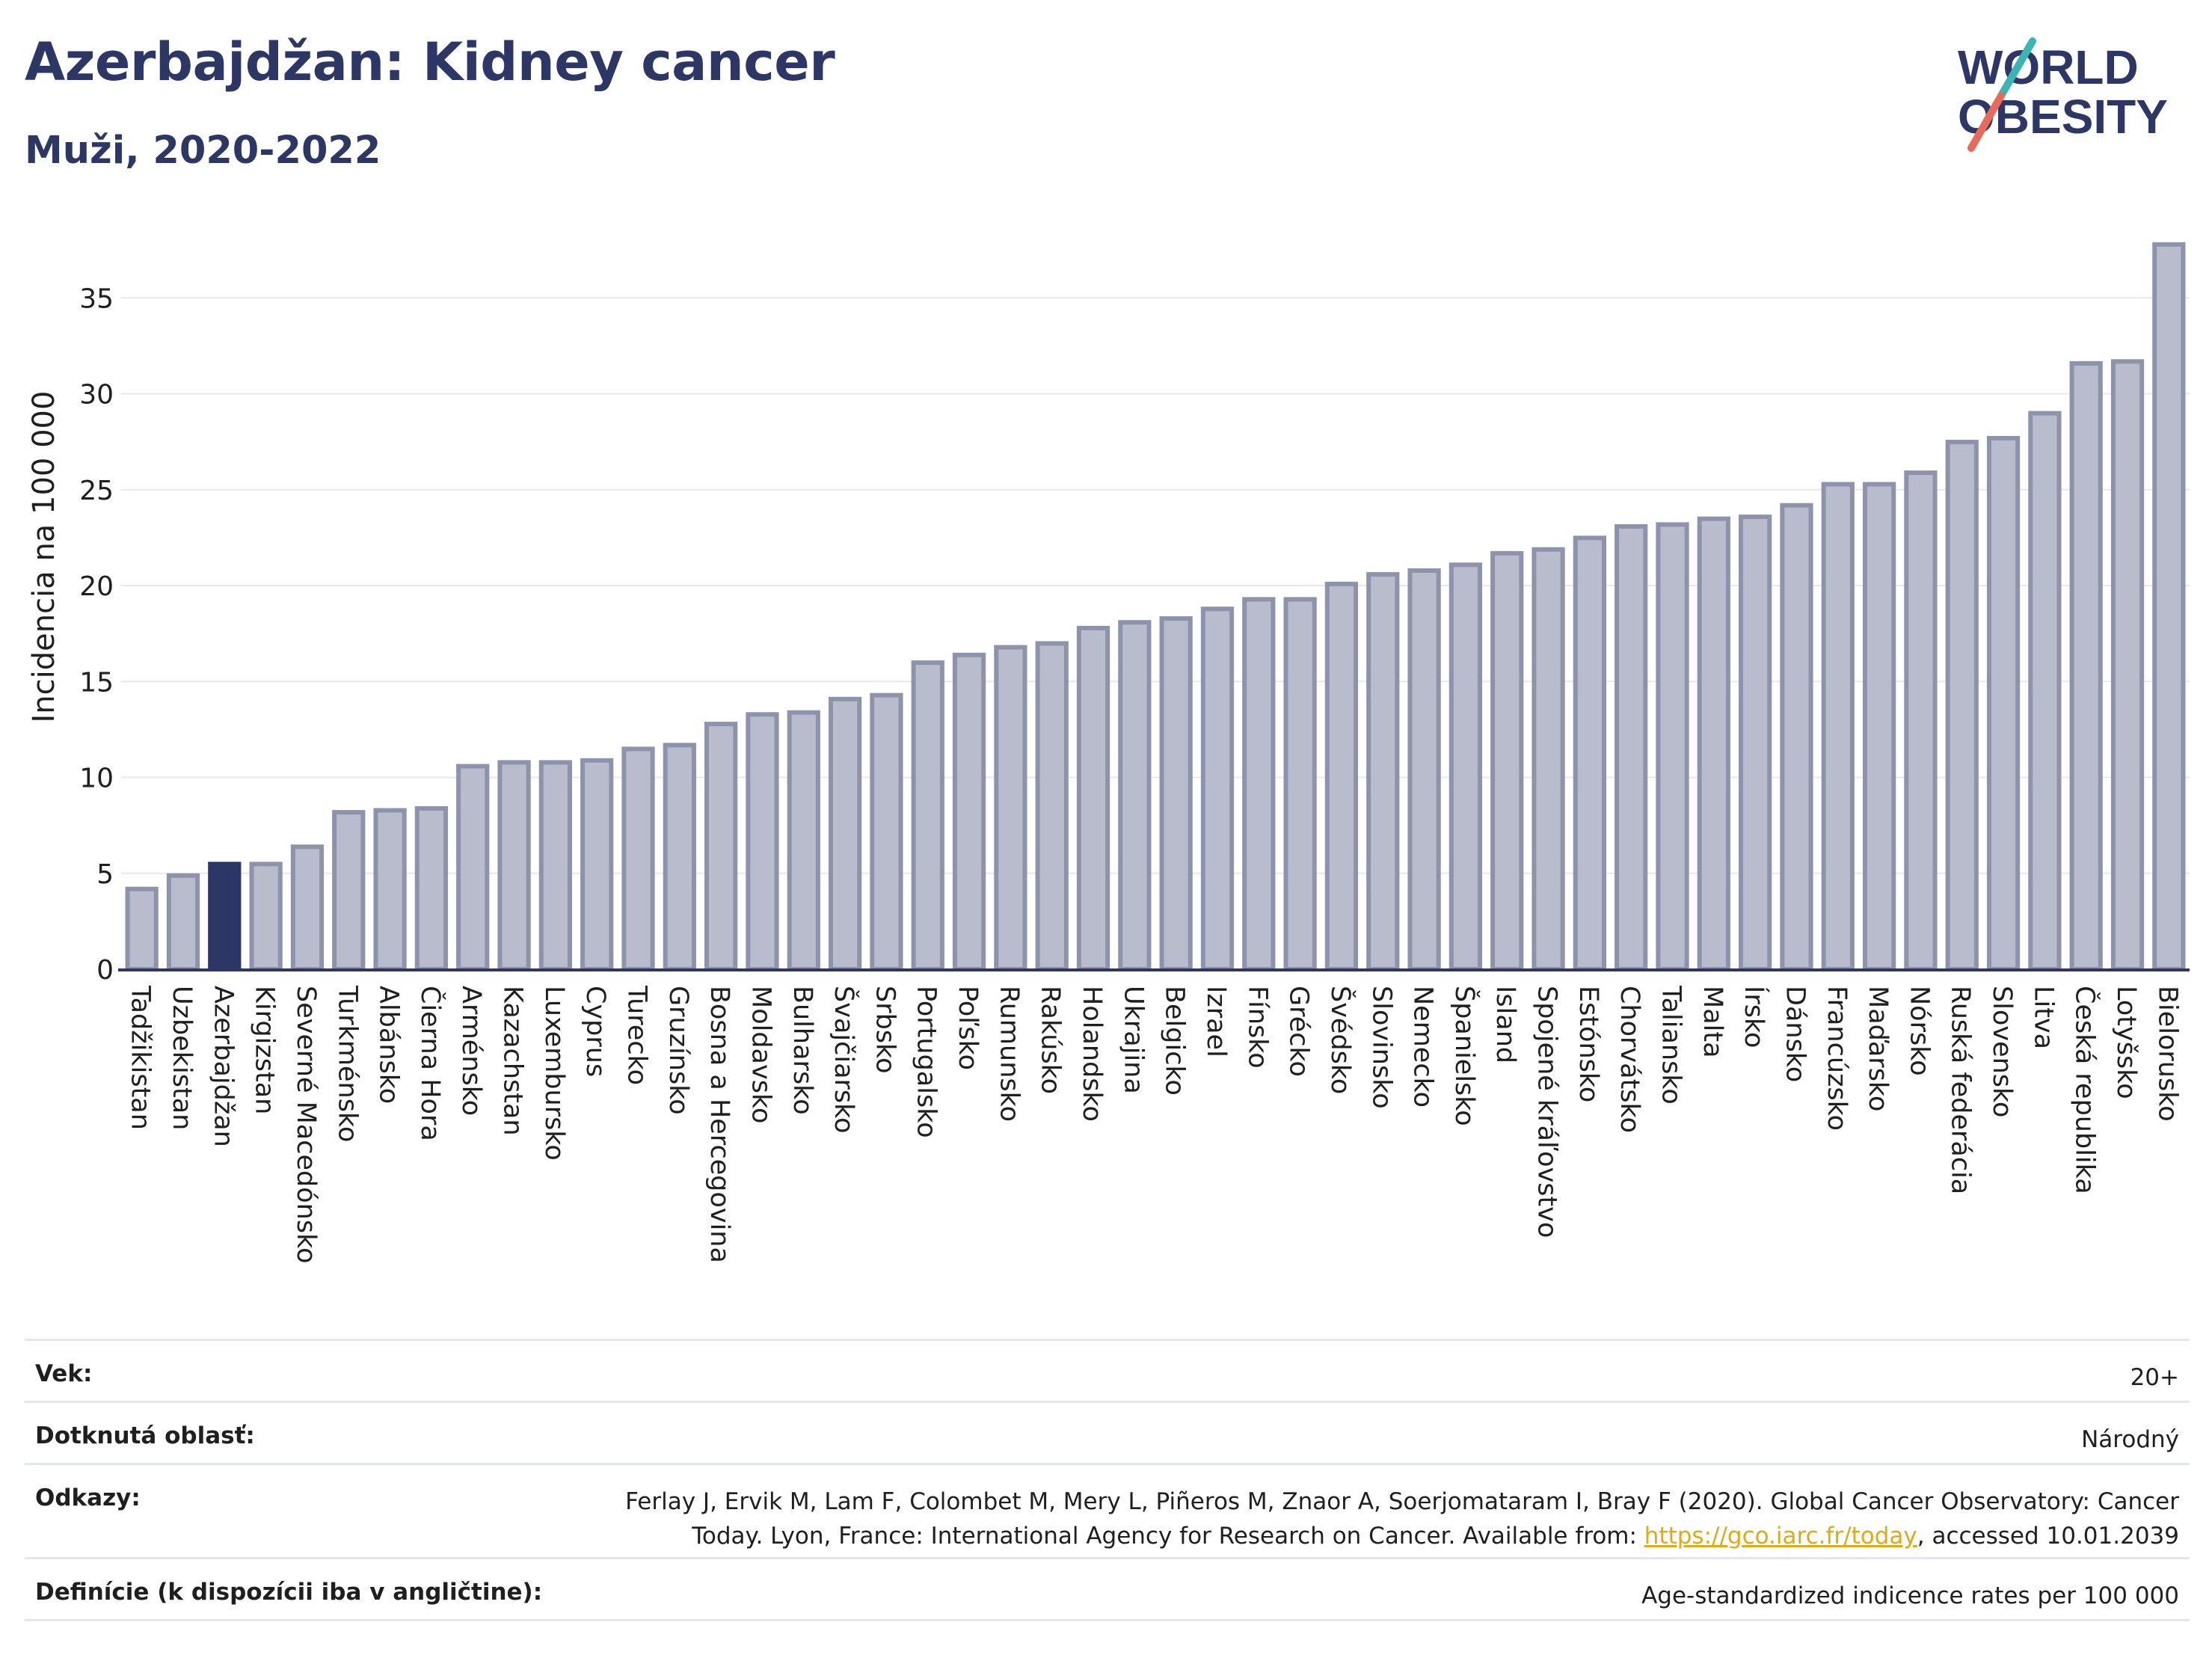  What do you see at coordinates (2126, 1042) in the screenshot?
I see `x-tick-label: Lotyšsko` at bounding box center [2126, 1042].